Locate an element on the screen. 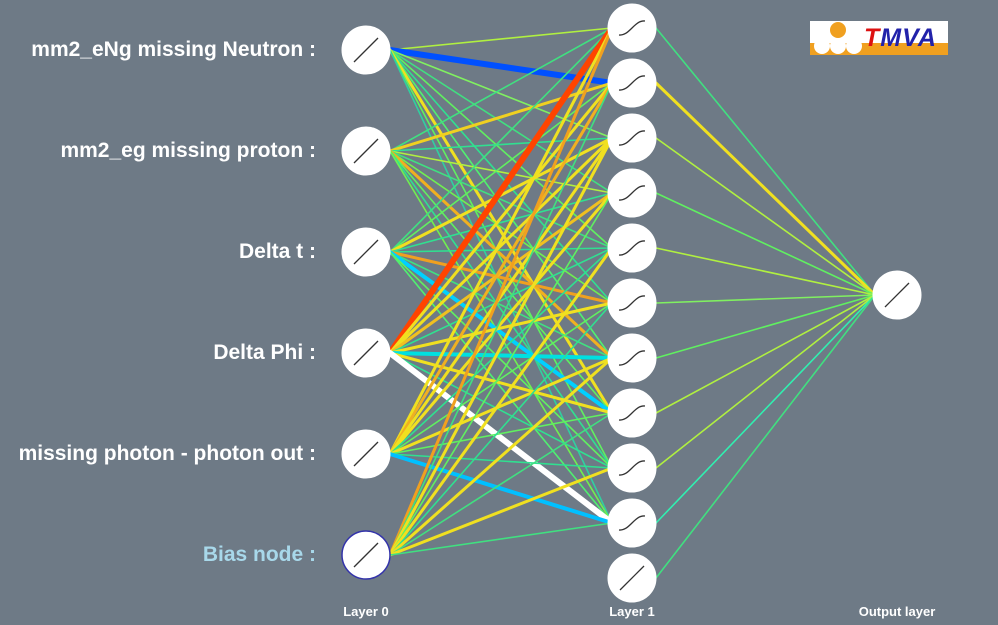 Image resolution: width=998 pixels, height=625 pixels. tmva-logo: TMVA is located at coordinates (879, 38).